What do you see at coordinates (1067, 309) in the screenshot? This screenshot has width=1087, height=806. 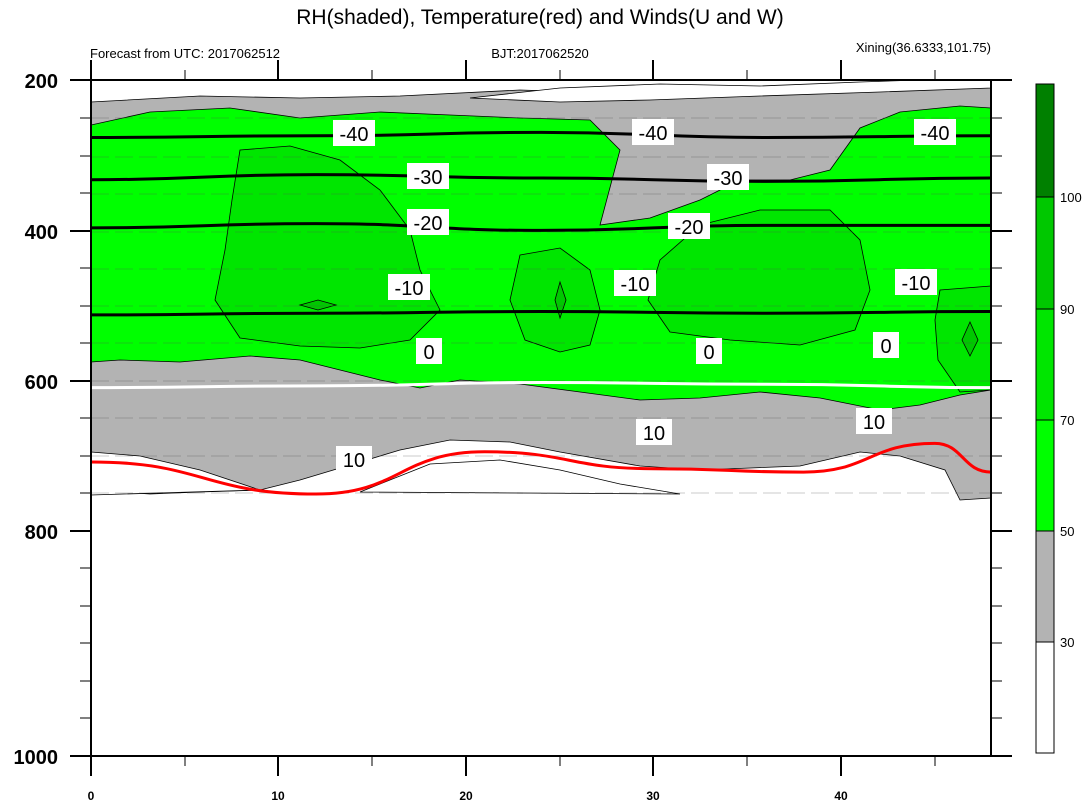 I see `colorbar-label: 90` at bounding box center [1067, 309].